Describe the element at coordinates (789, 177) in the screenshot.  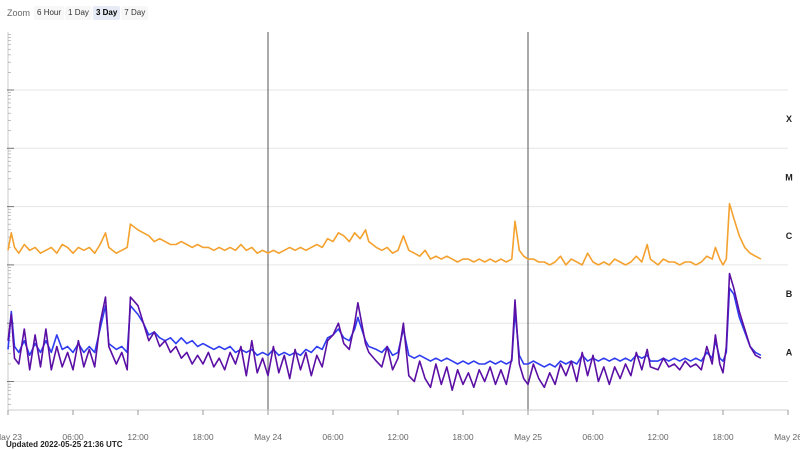
I see `band-label: M` at that location.